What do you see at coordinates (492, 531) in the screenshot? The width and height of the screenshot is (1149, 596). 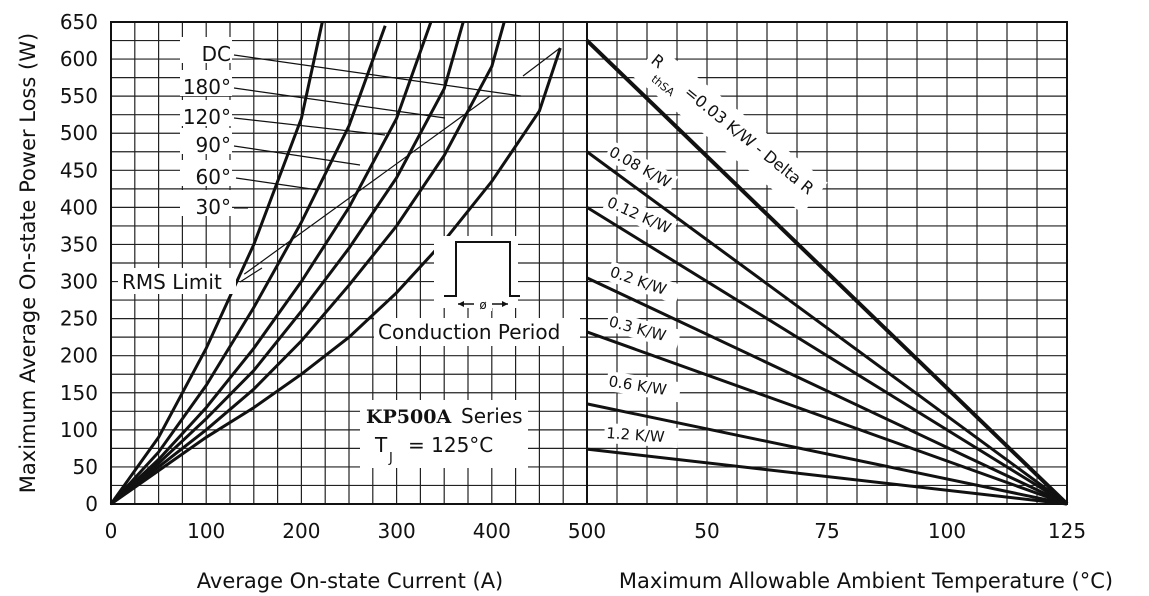 I see `x-tick-label-left: 400` at bounding box center [492, 531].